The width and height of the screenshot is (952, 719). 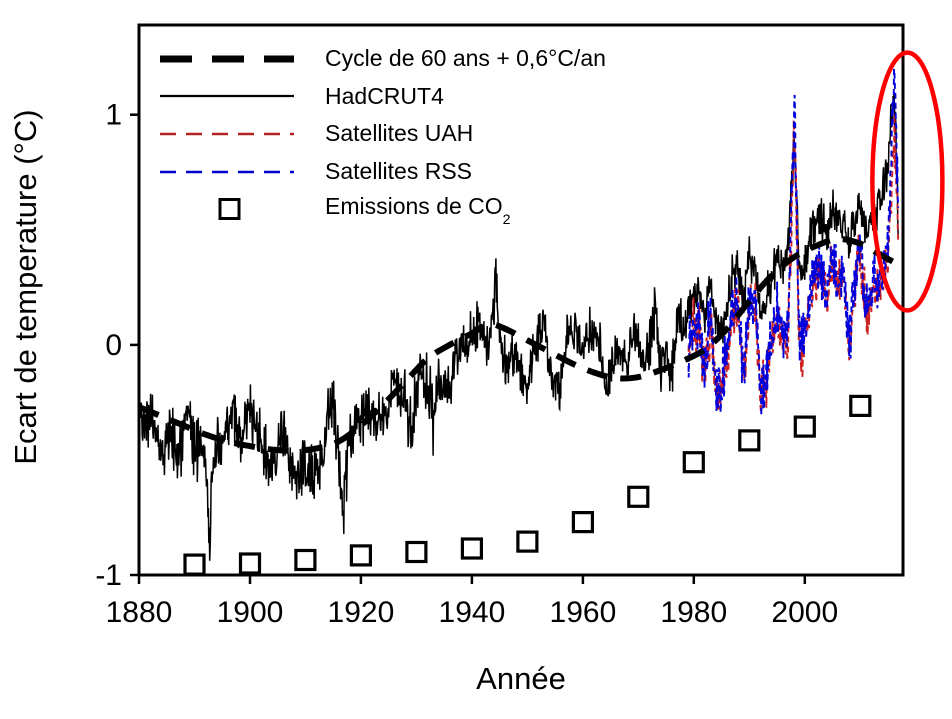 I want to click on legend-label-cycle: Cycle de 60 ans + 0,6°C/an, so click(x=465, y=58).